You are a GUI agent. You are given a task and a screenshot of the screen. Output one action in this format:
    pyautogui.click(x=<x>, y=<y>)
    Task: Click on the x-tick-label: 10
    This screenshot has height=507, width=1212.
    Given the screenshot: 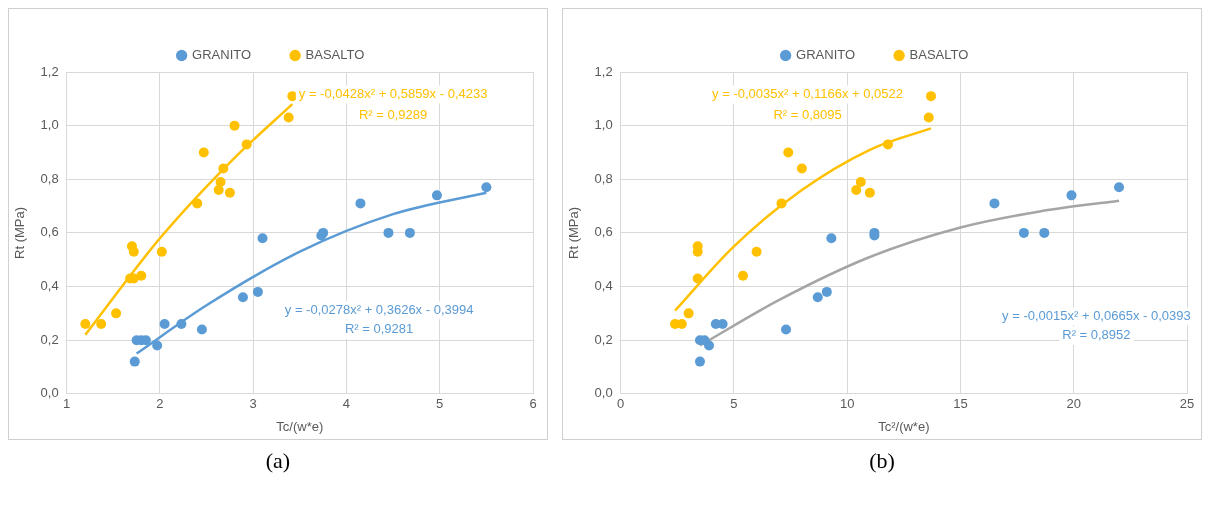 What is the action you would take?
    pyautogui.click(x=847, y=404)
    